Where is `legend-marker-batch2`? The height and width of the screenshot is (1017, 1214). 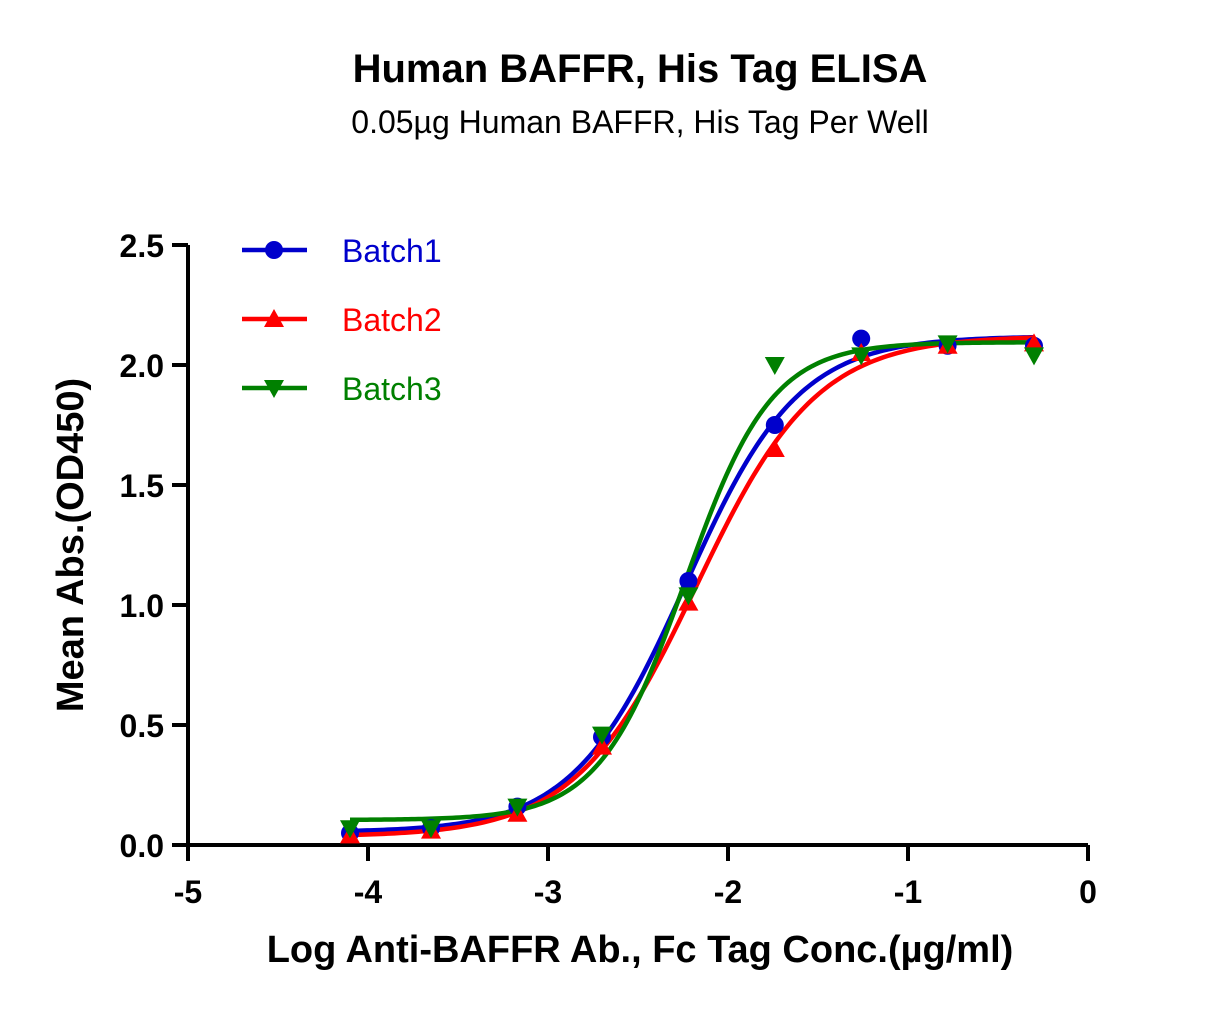 legend-marker-batch2 is located at coordinates (274, 318).